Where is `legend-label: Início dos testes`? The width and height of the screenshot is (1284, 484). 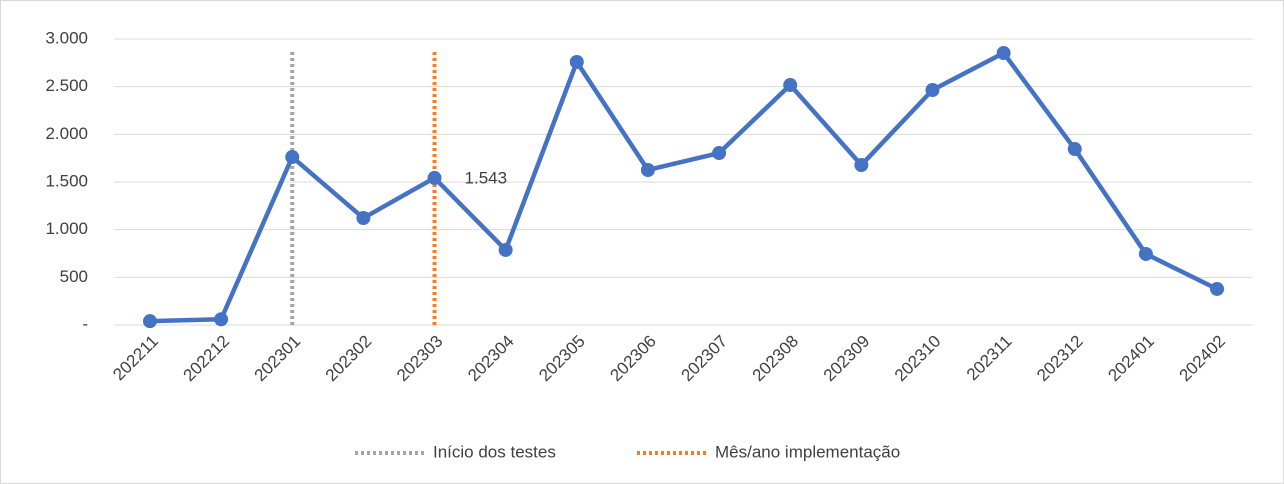
legend-label: Início dos testes is located at coordinates (494, 451).